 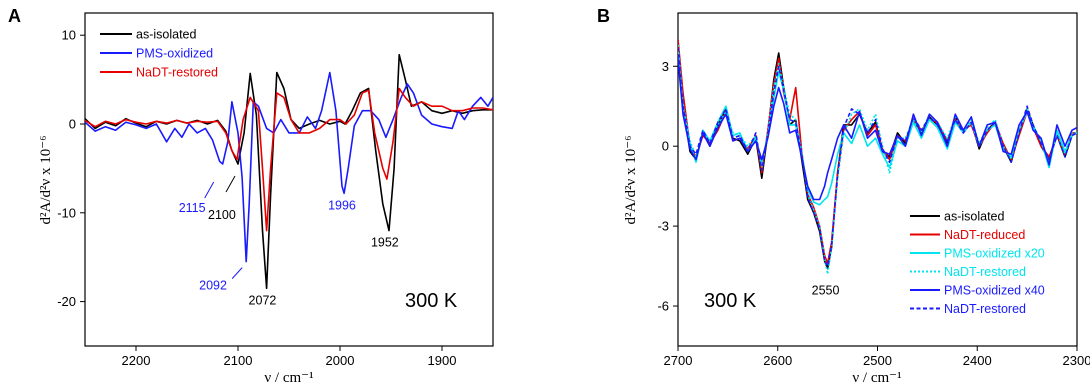 What do you see at coordinates (263, 300) in the screenshot?
I see `annotation-label: 2072` at bounding box center [263, 300].